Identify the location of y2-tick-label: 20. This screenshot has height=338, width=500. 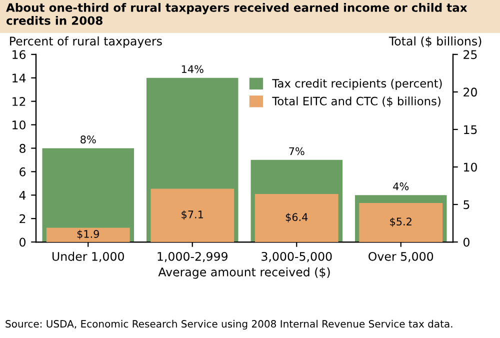
(470, 92).